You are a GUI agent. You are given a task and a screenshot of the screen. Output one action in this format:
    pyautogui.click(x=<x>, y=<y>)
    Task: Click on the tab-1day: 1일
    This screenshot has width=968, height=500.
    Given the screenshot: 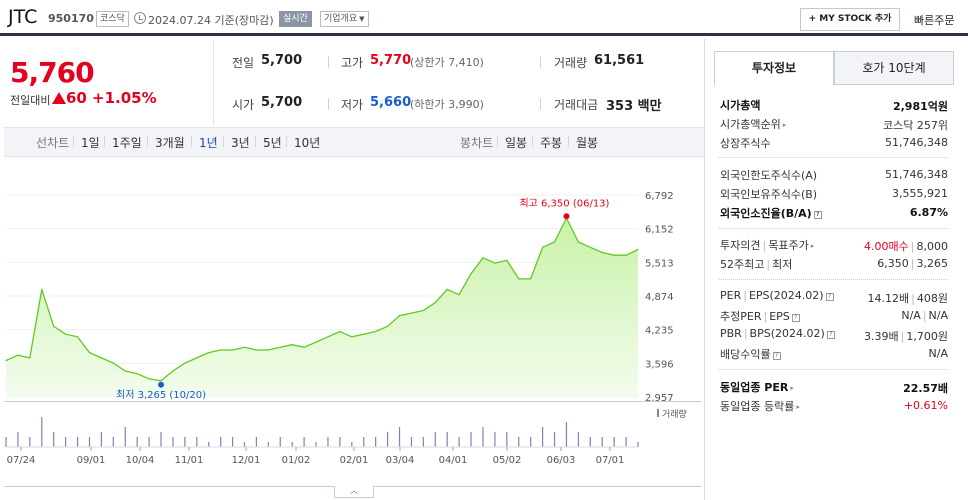 What is the action you would take?
    pyautogui.click(x=90, y=143)
    